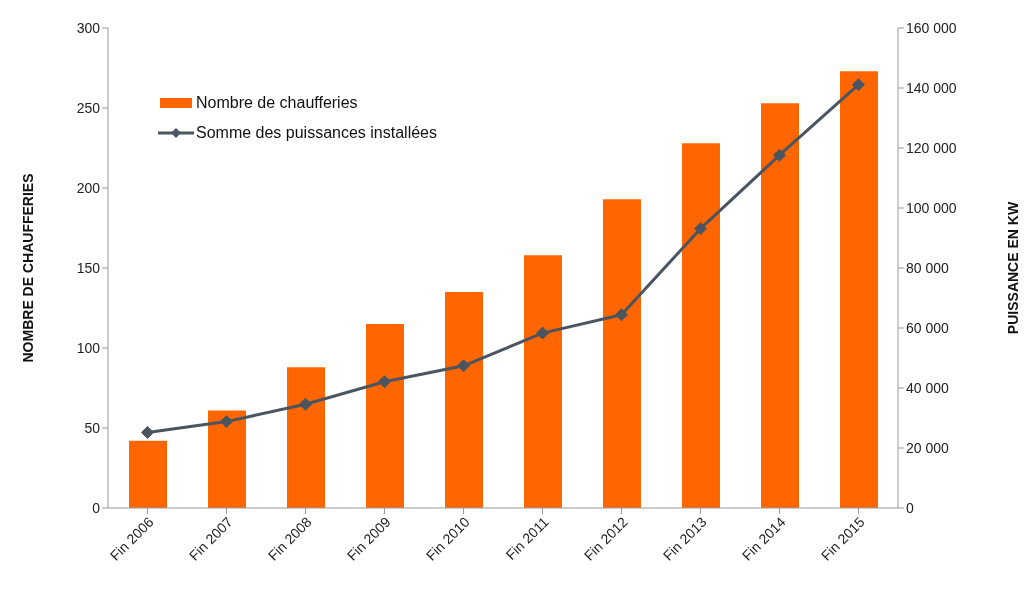 The image size is (1036, 593). I want to click on y-tick-label: 300, so click(88, 27).